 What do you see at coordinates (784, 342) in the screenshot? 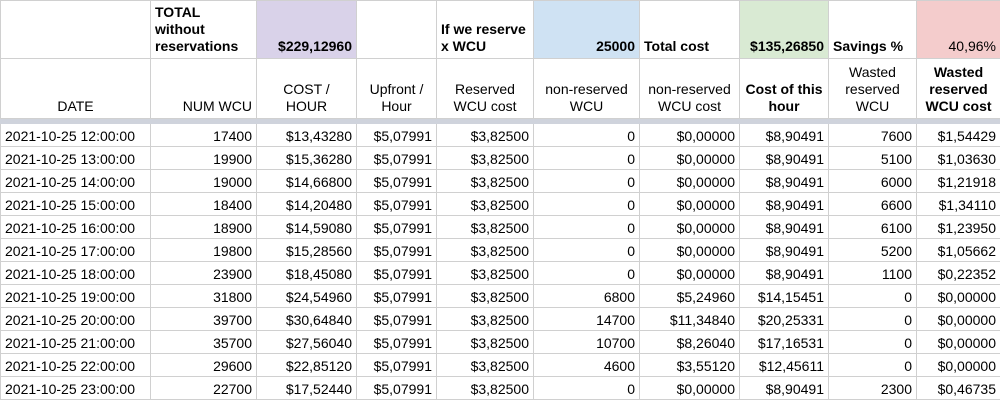
I see `cell-cost-of-this-hour: $17,16531` at bounding box center [784, 342].